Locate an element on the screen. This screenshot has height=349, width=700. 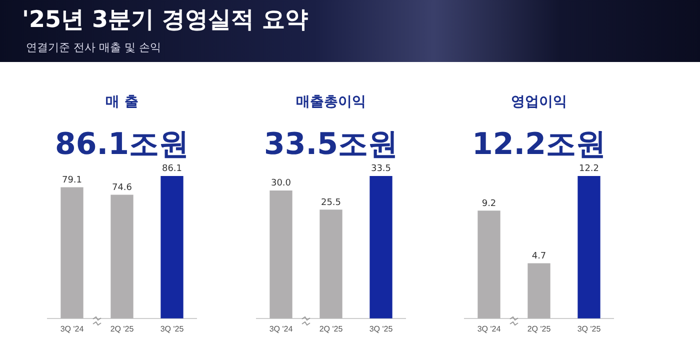
text: 연결기준 전사 매출 및 손익 is located at coordinates (93, 47).